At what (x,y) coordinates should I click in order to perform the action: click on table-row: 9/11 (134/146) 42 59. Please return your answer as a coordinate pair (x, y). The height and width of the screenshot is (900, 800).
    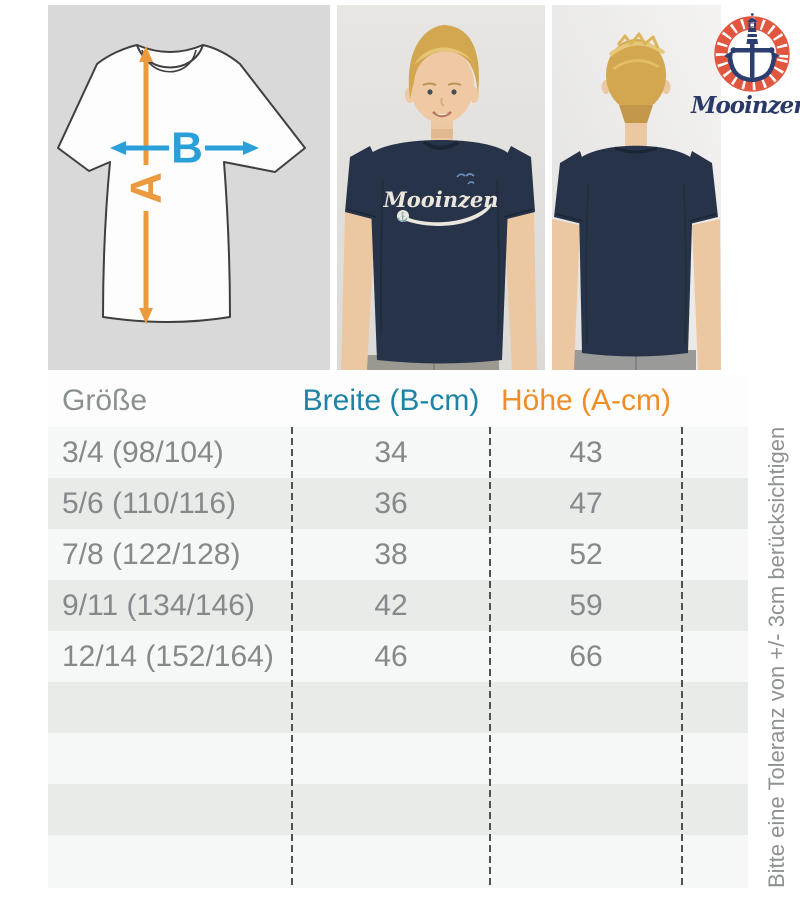
    Looking at the image, I should click on (398, 605).